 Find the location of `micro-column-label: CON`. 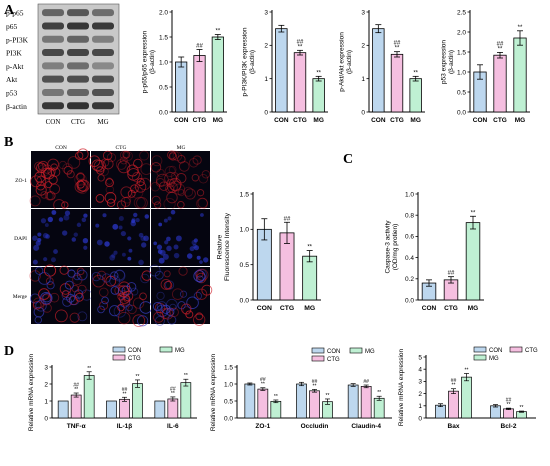

micro-column-label: CON is located at coordinates (61, 148).